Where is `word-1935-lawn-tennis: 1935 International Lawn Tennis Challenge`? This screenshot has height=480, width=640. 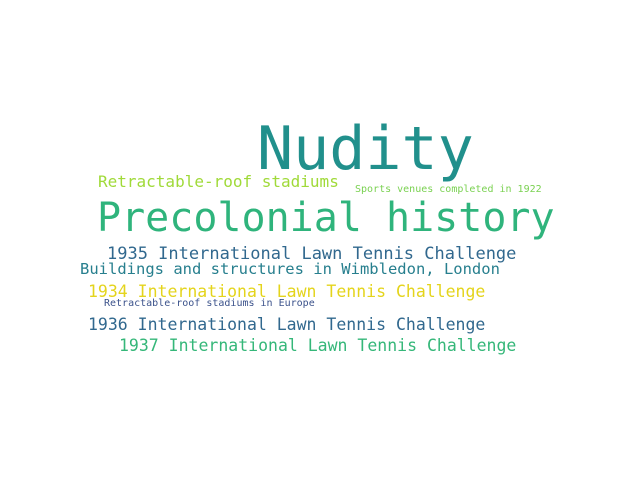 word-1935-lawn-tennis: 1935 International Lawn Tennis Challenge is located at coordinates (312, 254).